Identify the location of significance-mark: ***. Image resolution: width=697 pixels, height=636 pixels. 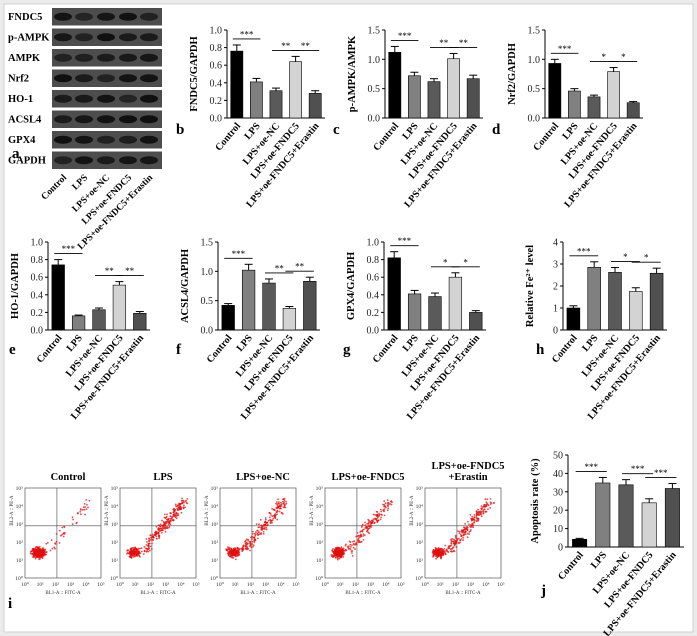
(584, 251).